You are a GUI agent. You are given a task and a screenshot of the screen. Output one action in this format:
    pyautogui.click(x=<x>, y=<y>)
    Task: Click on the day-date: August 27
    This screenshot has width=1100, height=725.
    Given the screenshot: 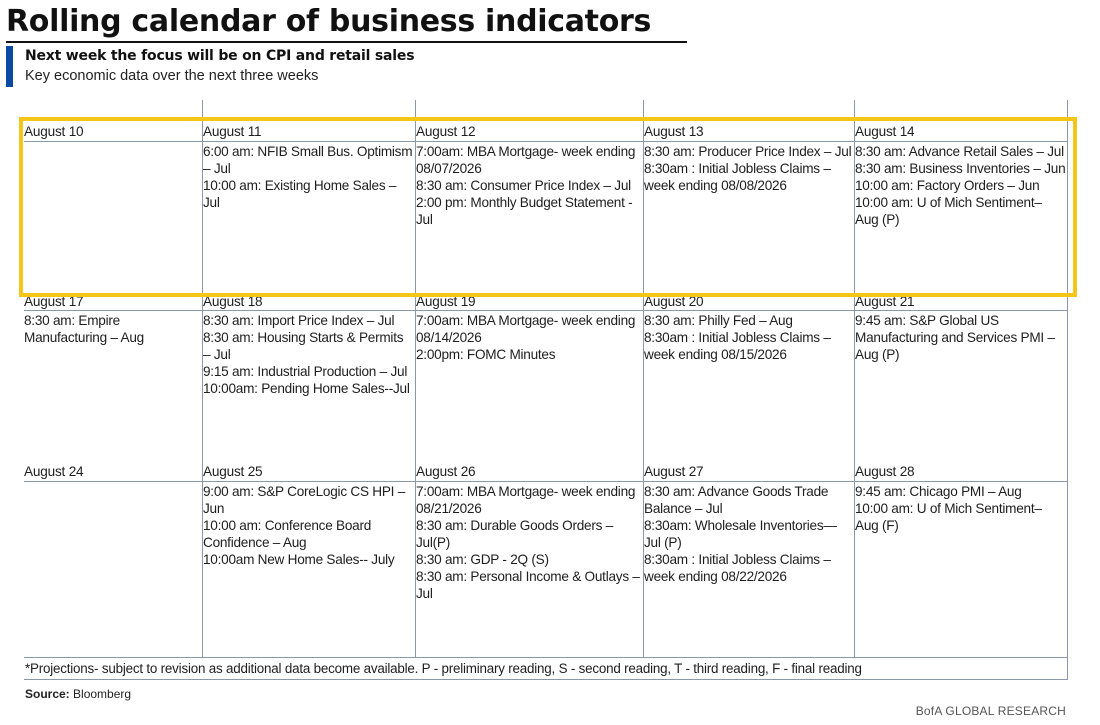 What is the action you would take?
    pyautogui.click(x=674, y=471)
    